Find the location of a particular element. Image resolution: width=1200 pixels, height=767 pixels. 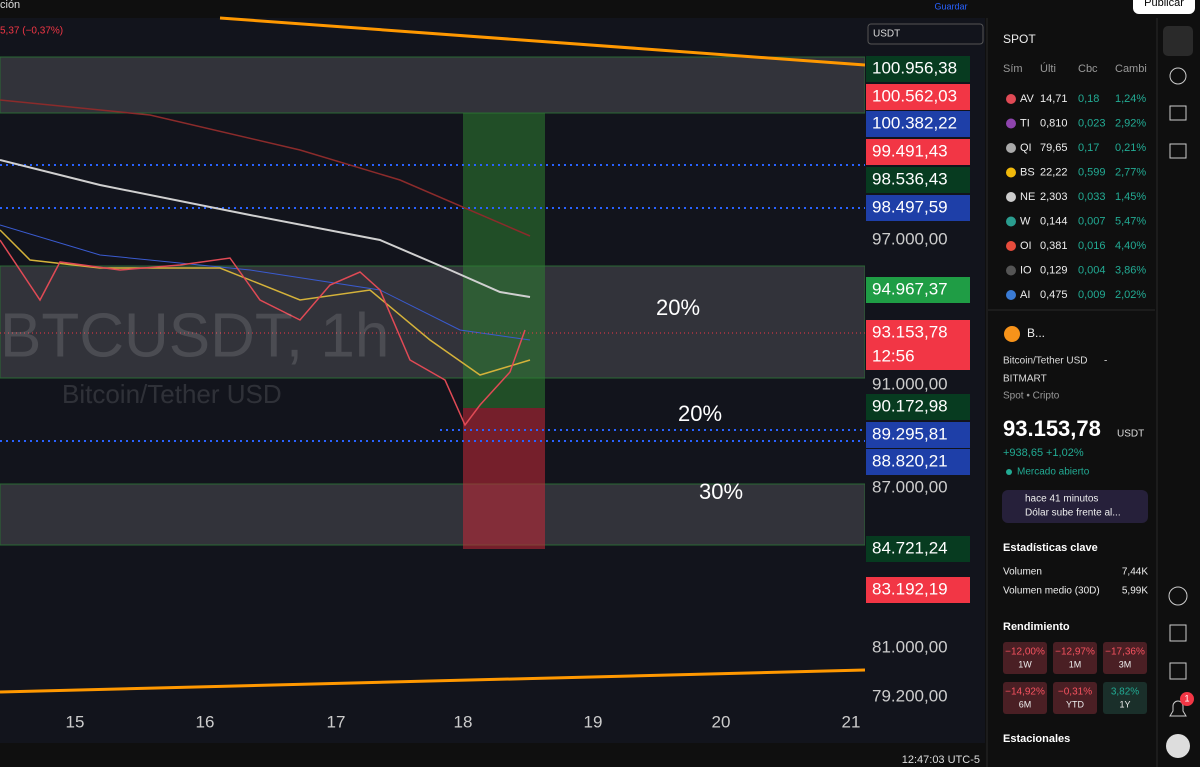

watermark-name: Bitcoin/Tether USD is located at coordinates (172, 394).